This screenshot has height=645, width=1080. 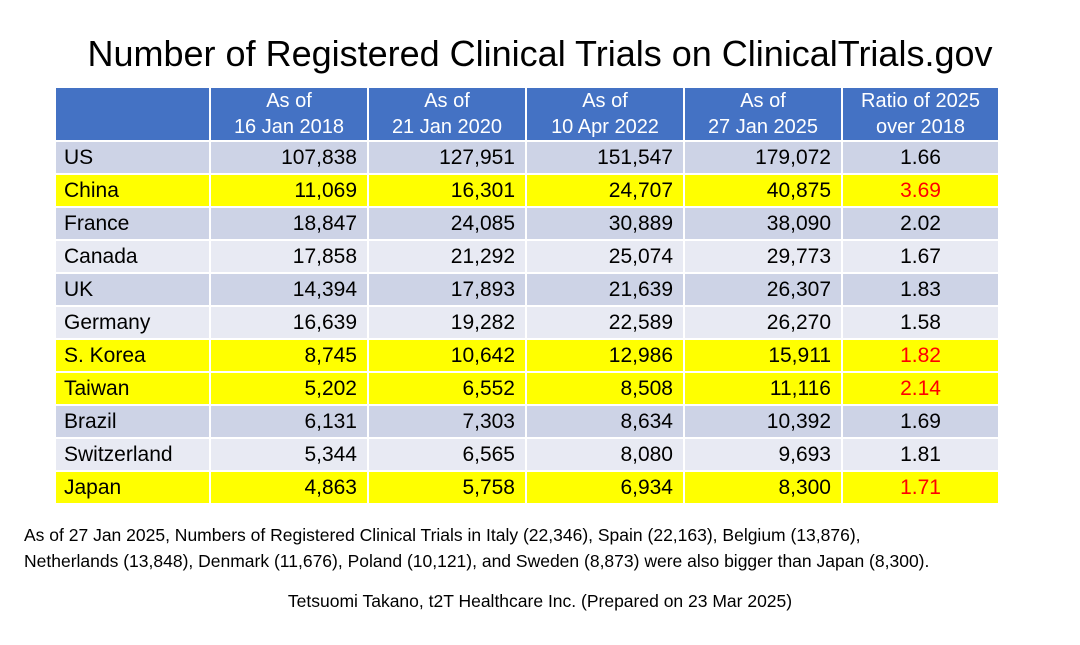 What do you see at coordinates (763, 322) in the screenshot?
I see `value-cell: 26,270` at bounding box center [763, 322].